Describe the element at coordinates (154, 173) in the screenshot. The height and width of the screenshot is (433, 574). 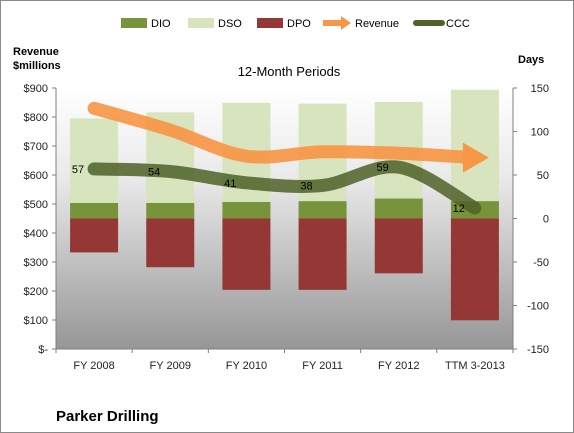
I see `ccc-data-label-fy-2009: 54` at that location.